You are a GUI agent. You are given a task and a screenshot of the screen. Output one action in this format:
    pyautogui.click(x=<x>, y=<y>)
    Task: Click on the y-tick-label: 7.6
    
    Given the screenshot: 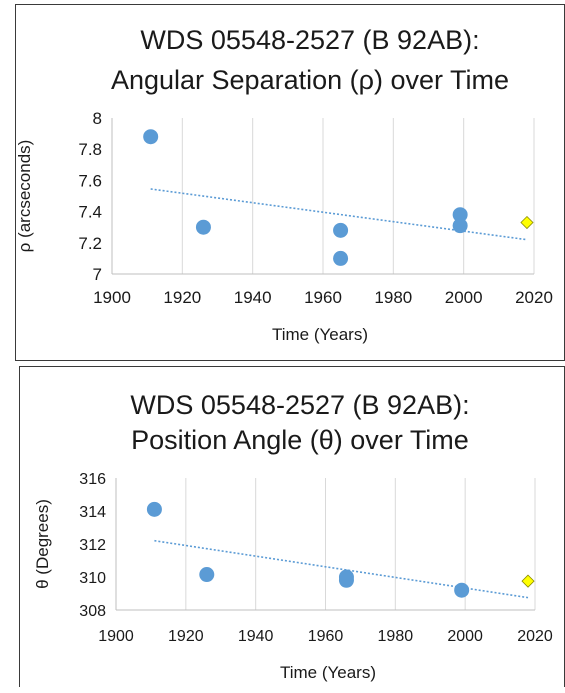 What is the action you would take?
    pyautogui.click(x=90, y=180)
    